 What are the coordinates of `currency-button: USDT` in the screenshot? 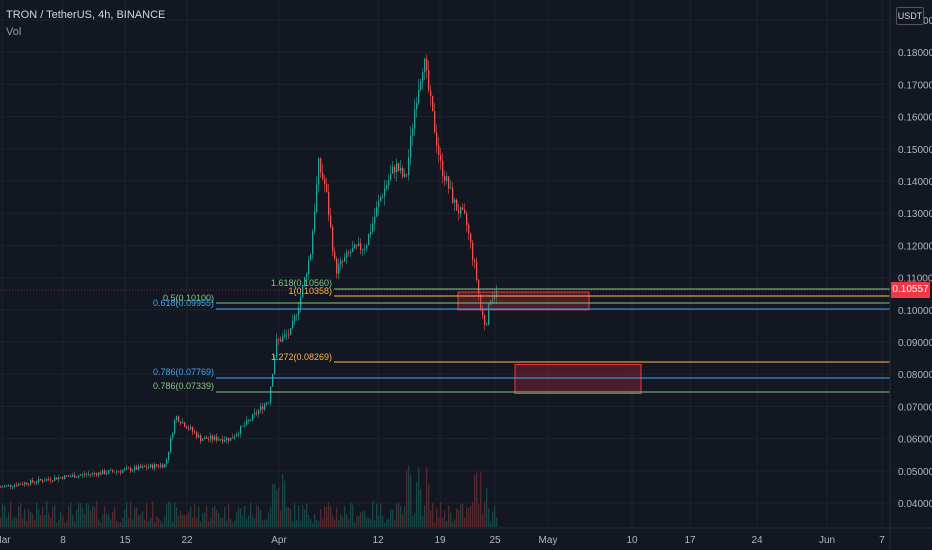 It's located at (910, 16).